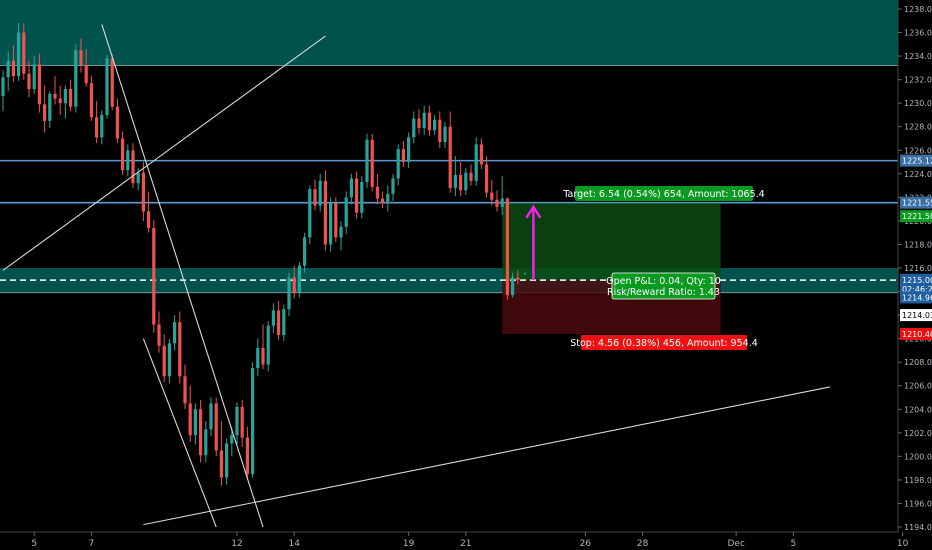 This screenshot has width=932, height=550. Describe the element at coordinates (918, 103) in the screenshot. I see `price-tick-label: 1230.00` at that location.